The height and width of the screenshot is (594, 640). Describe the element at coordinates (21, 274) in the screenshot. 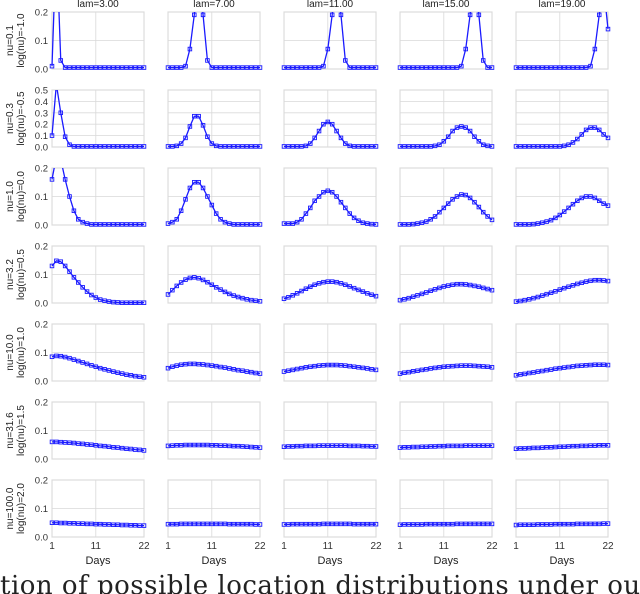

I see `row-label-lognu-3: log(nu)=0.5` at that location.